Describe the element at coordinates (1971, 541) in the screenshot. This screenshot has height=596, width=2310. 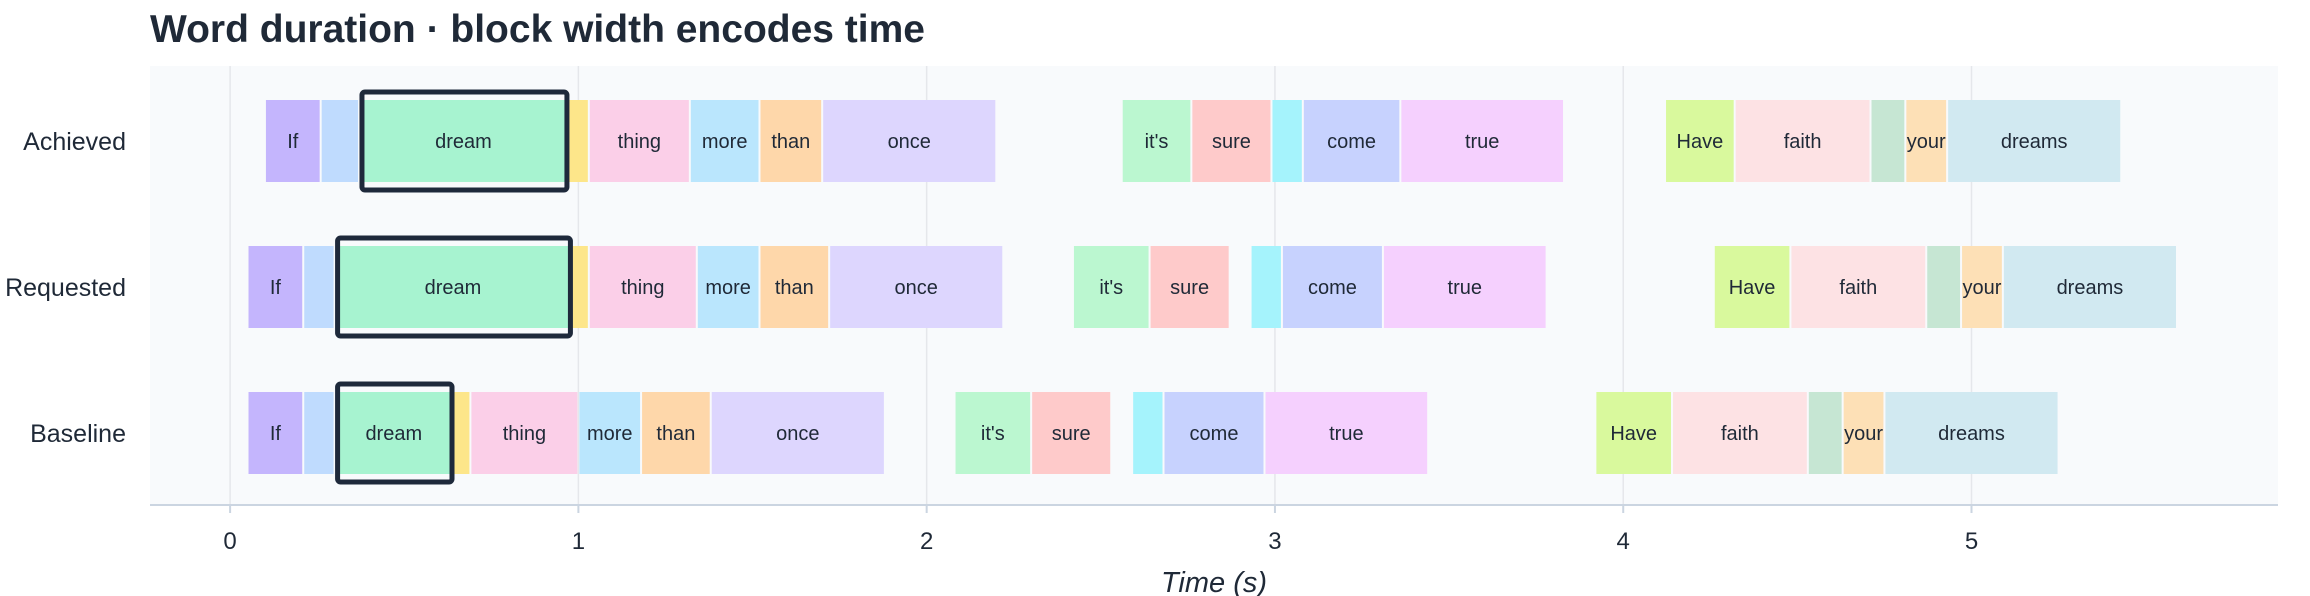
I see `x-tick-label: 5` at that location.